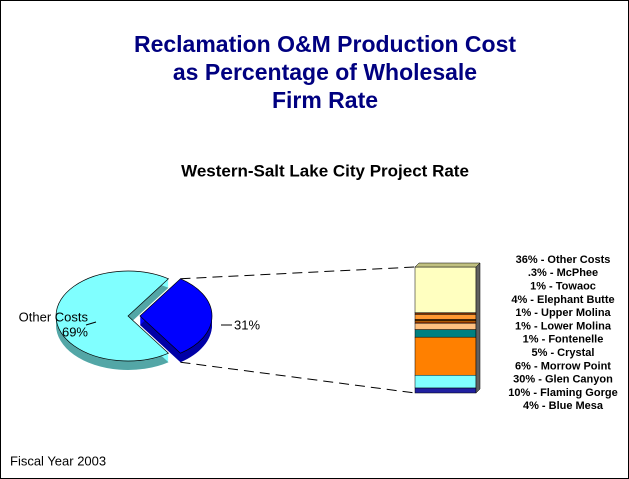 This screenshot has width=629, height=479. Describe the element at coordinates (563, 287) in the screenshot. I see `bar-label: 1% - Towaoc` at that location.